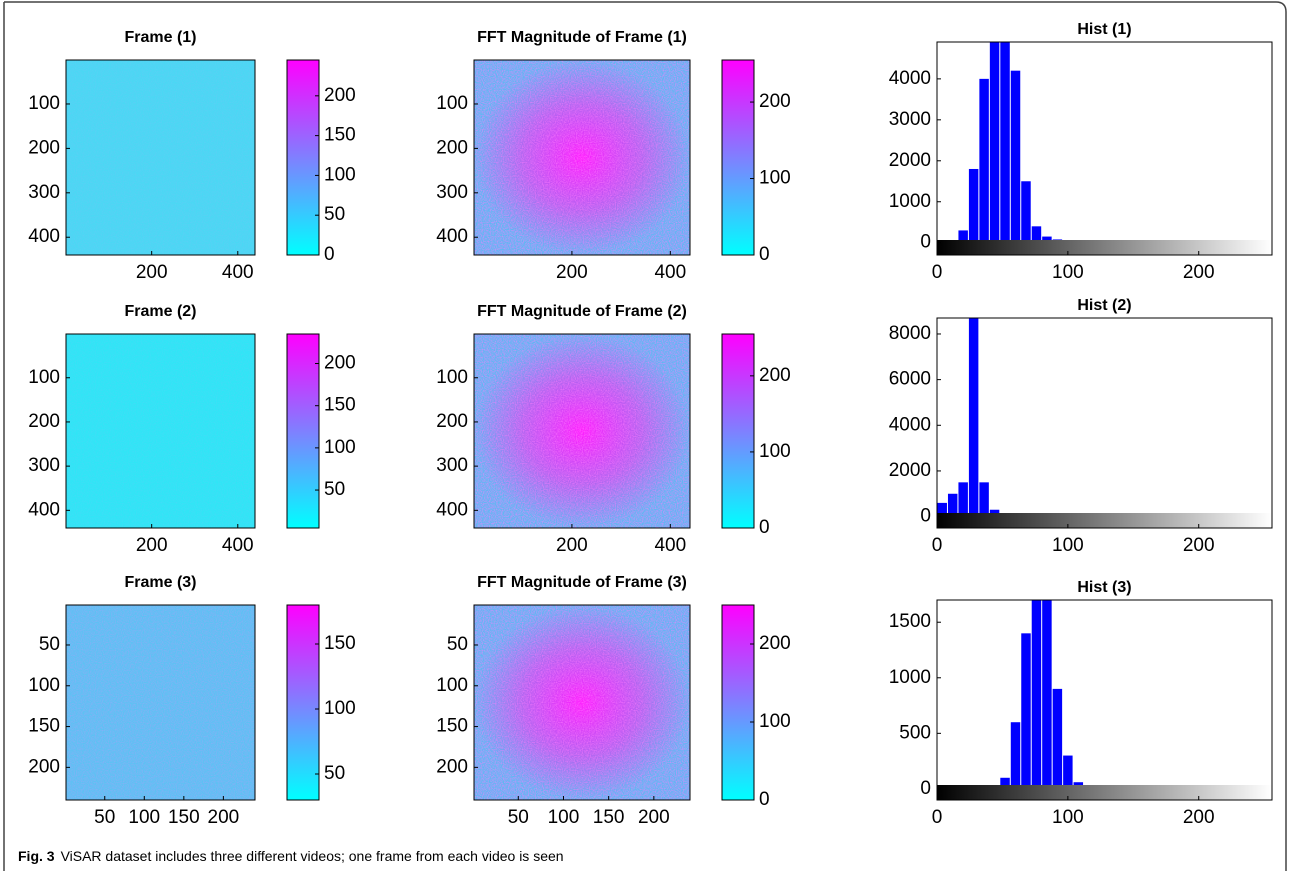  What do you see at coordinates (910, 621) in the screenshot?
I see `y-tick-label: 1500` at bounding box center [910, 621].